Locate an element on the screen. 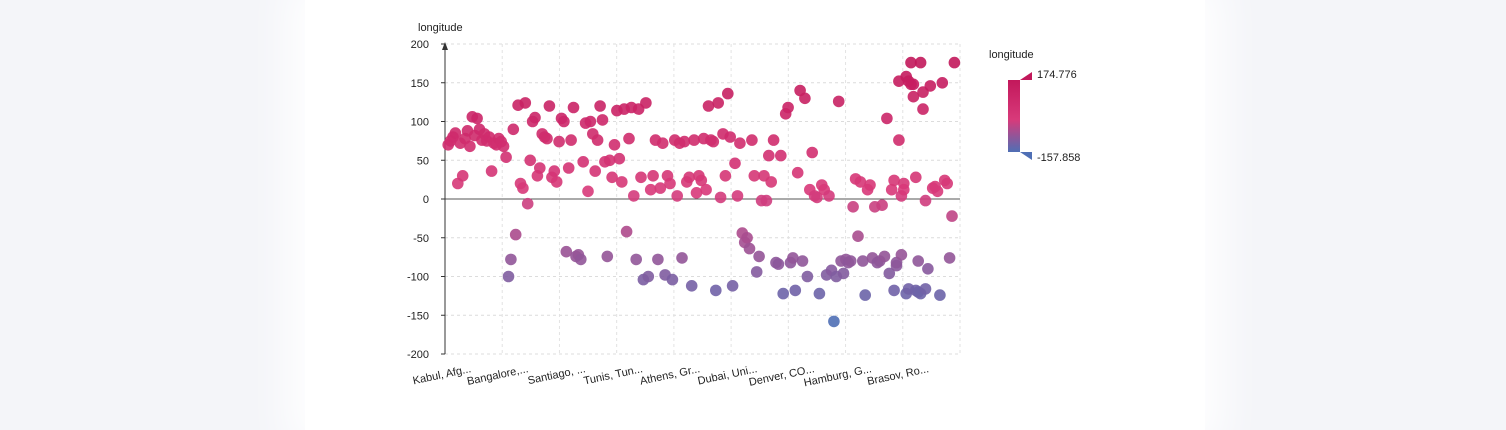 The width and height of the screenshot is (1506, 430). legend-max-label: 174.776 is located at coordinates (1057, 75).